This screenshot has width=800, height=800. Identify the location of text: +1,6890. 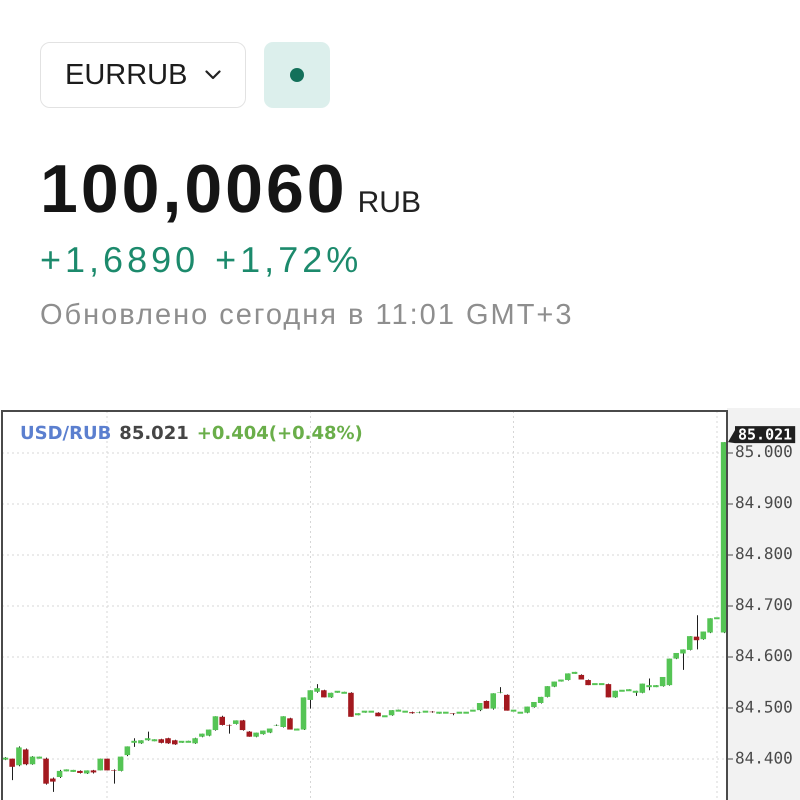
(120, 259).